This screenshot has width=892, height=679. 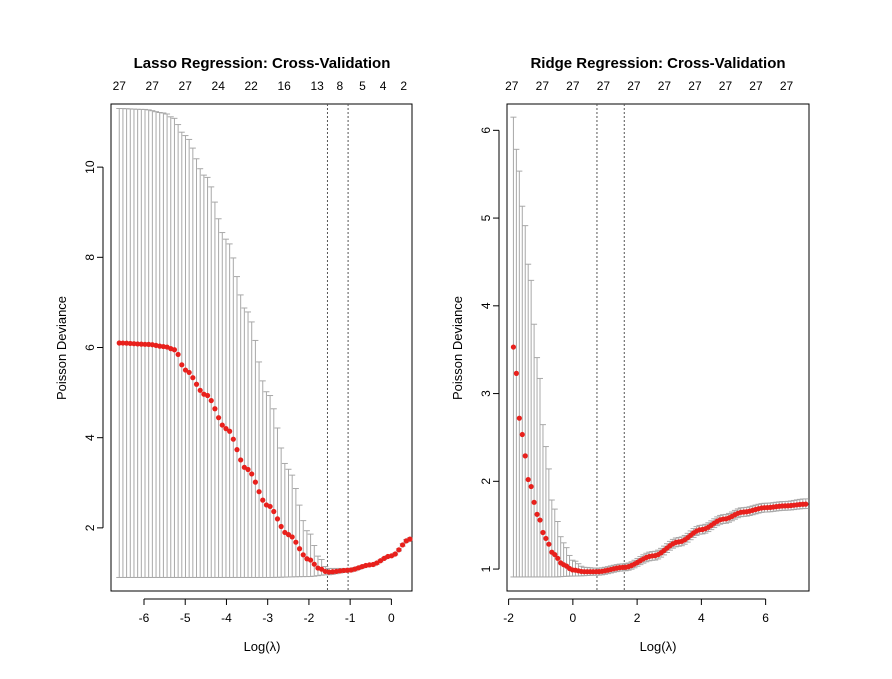 I want to click on top-tick-label: 2, so click(x=403, y=86).